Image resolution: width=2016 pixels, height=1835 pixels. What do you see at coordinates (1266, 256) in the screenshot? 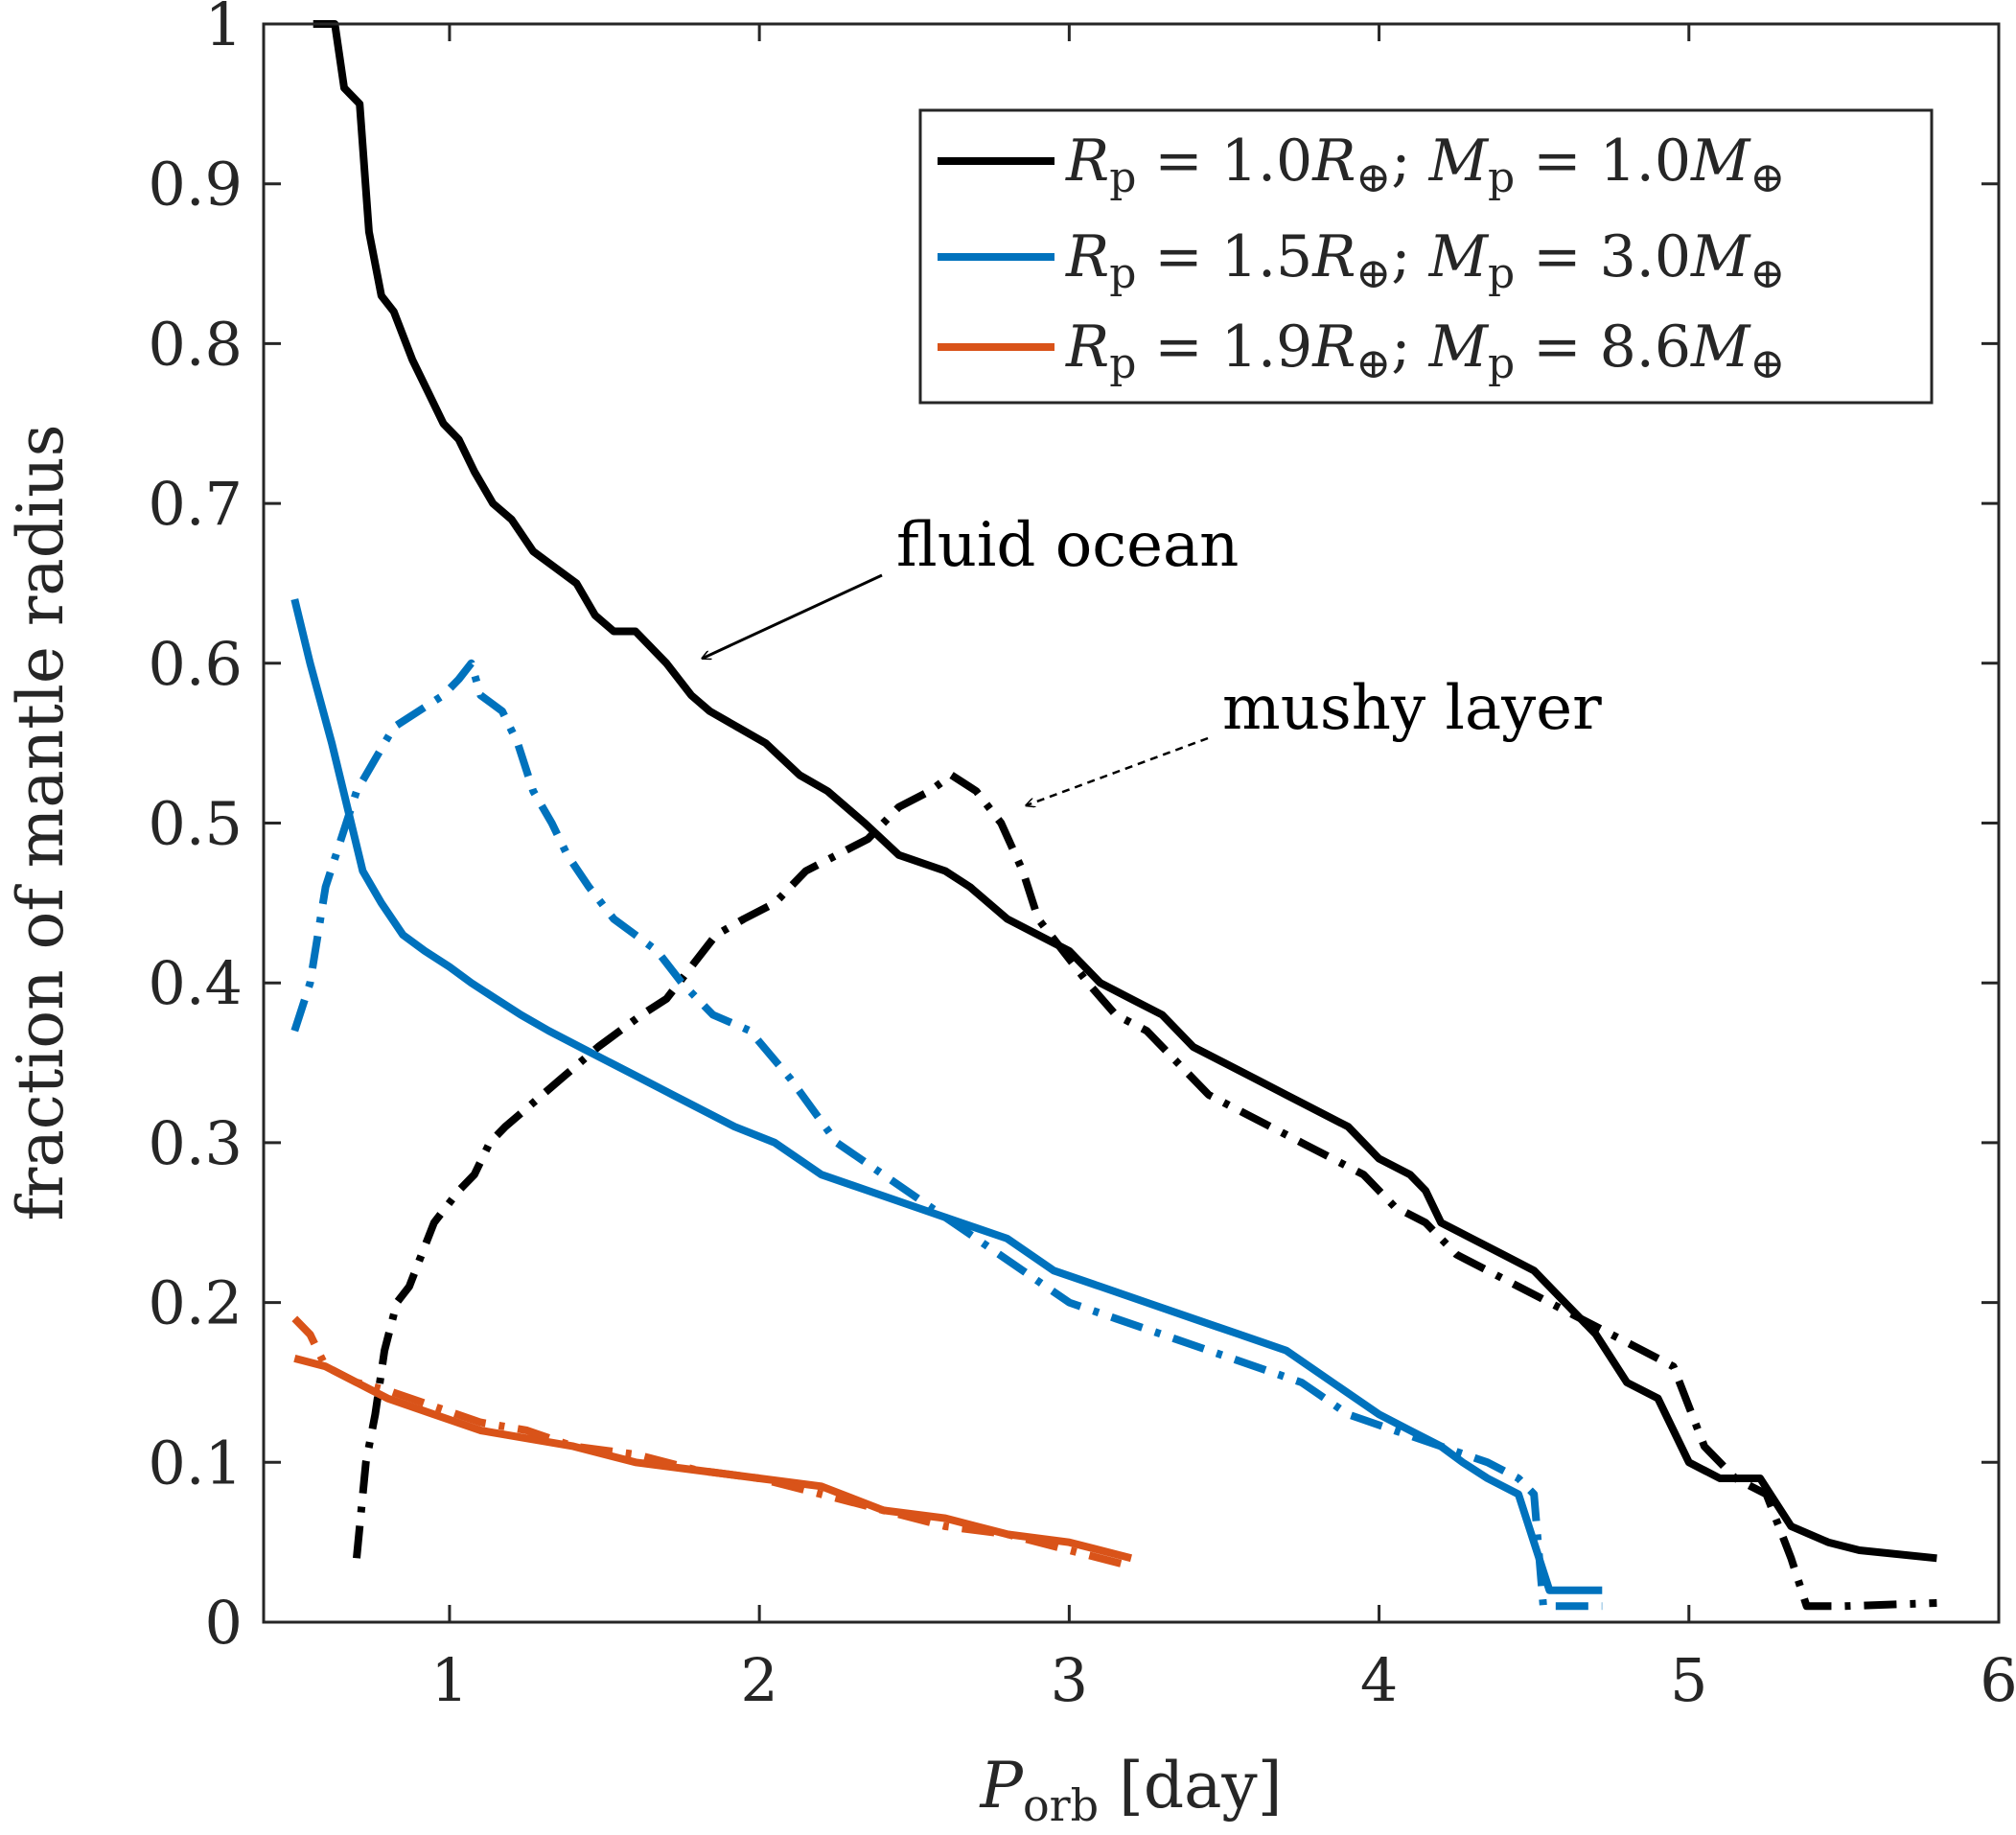
I see `legend-entry-2-r: 1.5` at bounding box center [1266, 256].